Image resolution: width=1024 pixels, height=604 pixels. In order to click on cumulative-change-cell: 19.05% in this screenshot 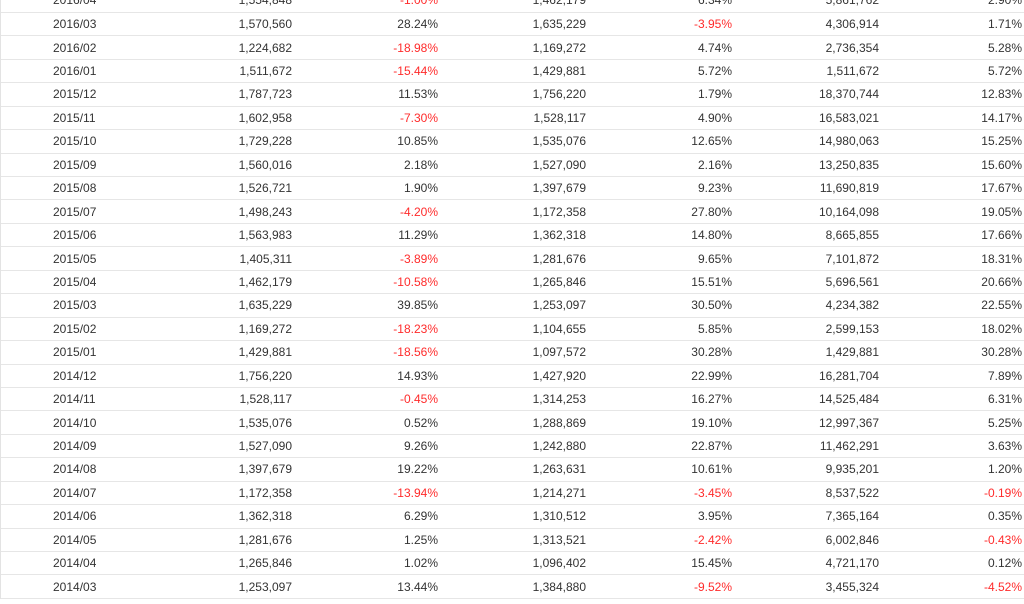, I will do `click(954, 211)`.